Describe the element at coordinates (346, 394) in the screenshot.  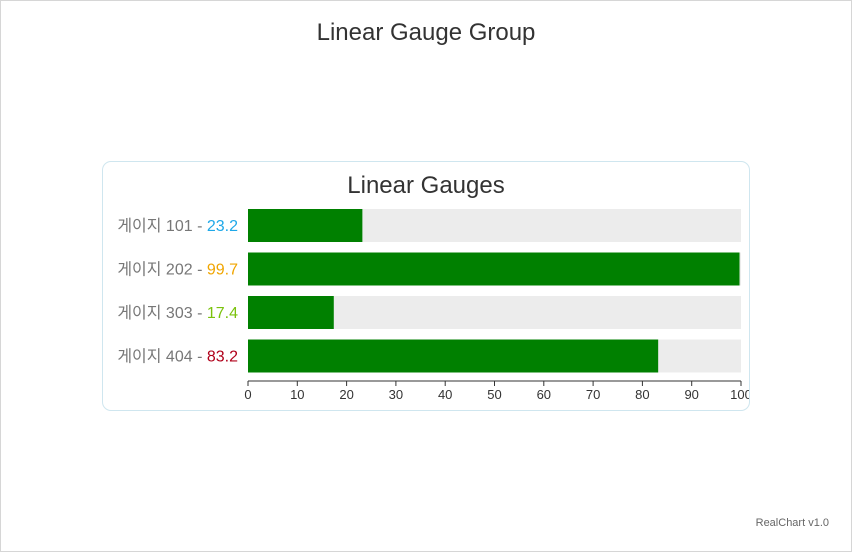
I see `axis-tick-label: 20` at that location.